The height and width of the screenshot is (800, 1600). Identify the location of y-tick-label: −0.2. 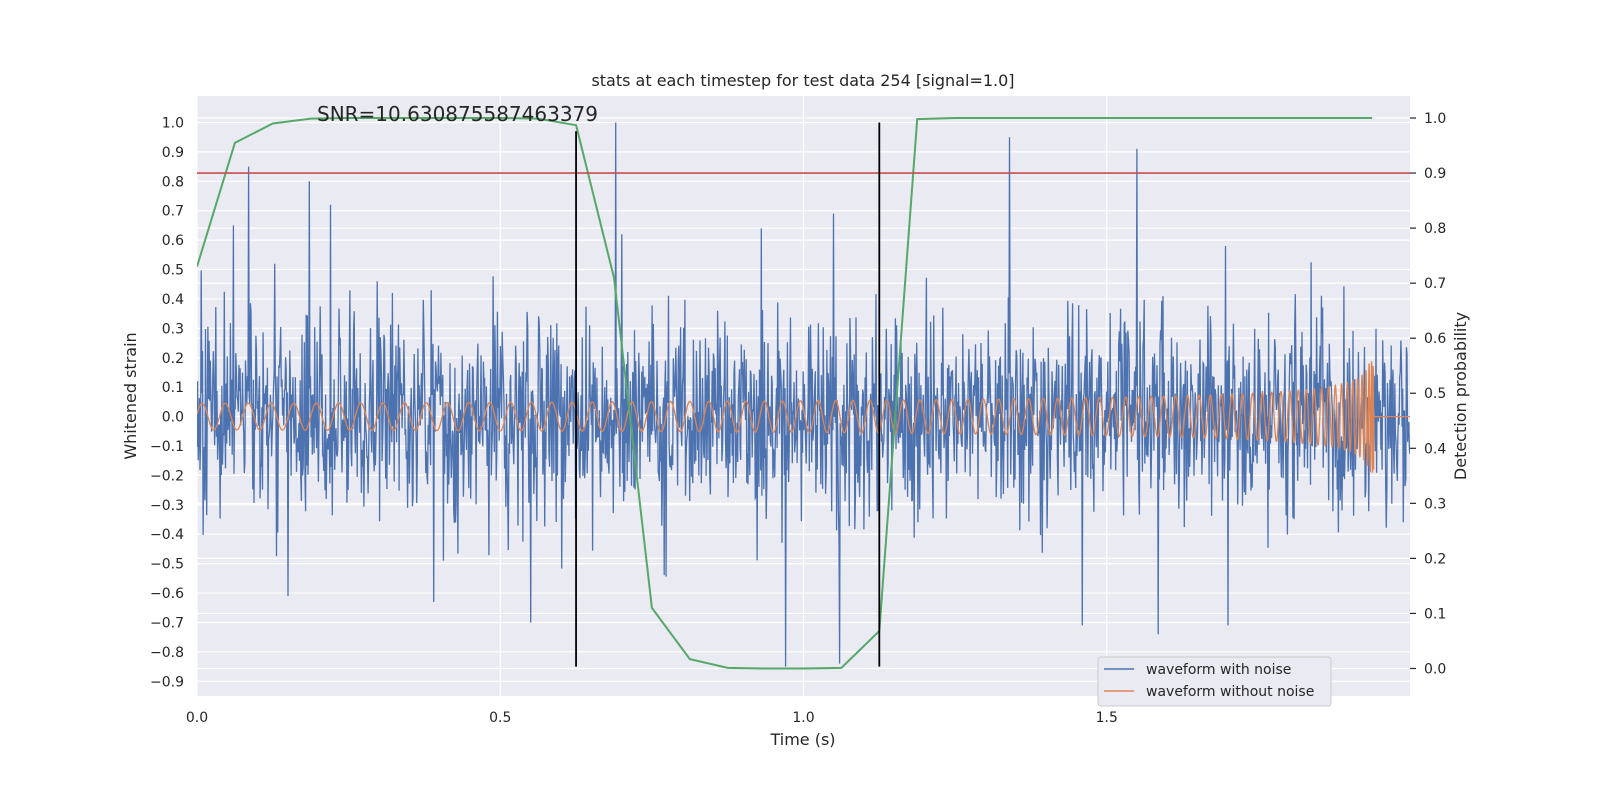
(167, 476).